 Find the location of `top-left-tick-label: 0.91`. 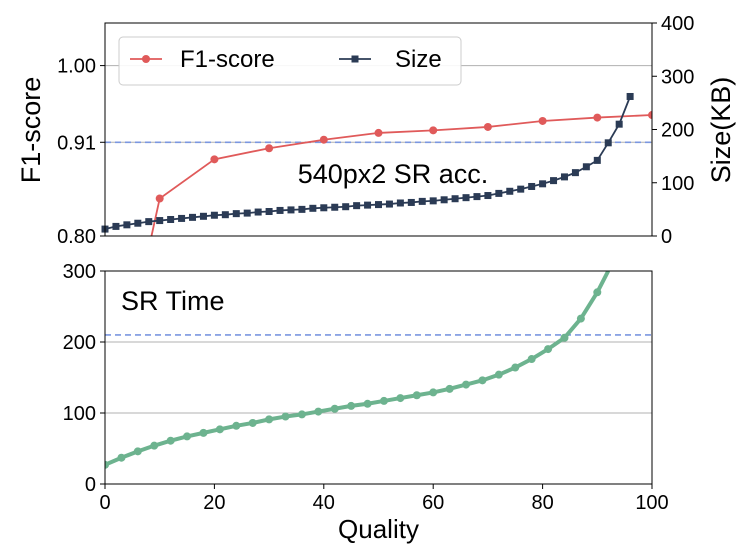

top-left-tick-label: 0.91 is located at coordinates (76, 143).